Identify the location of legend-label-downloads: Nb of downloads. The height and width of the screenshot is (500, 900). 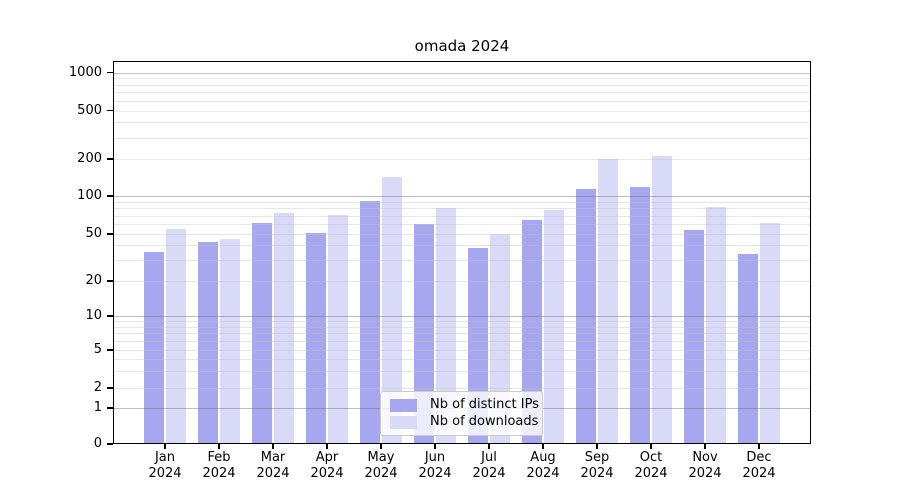
(484, 421).